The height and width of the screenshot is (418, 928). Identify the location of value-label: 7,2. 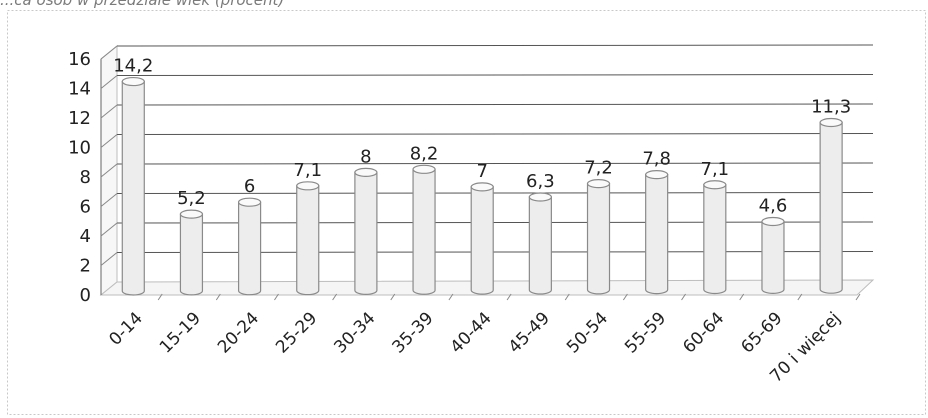
(598, 168).